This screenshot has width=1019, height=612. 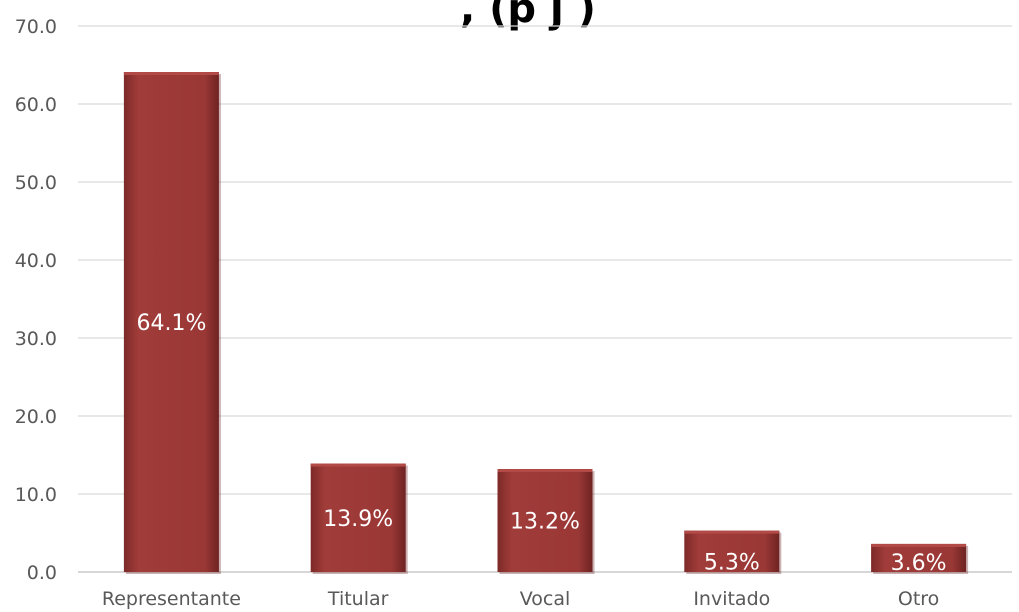 I want to click on x-axis-categories: Representante Titular Vocal Invitado Otro, so click(x=520, y=599).